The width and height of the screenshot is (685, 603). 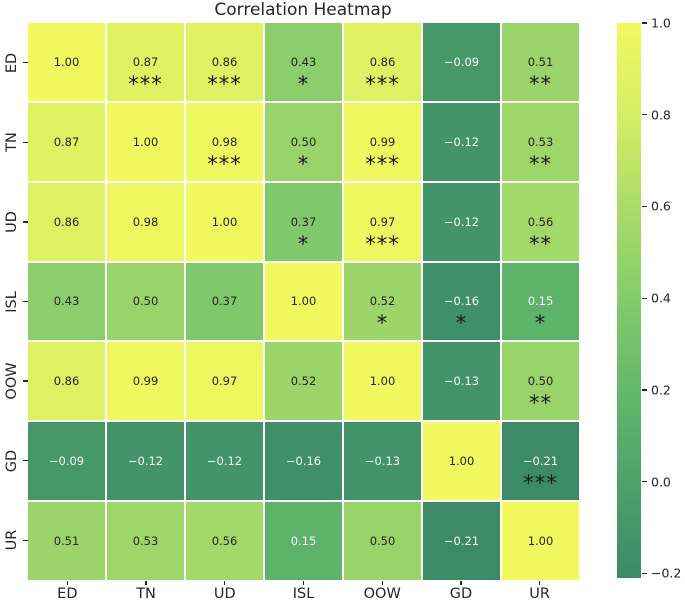 I want to click on heatmap-cell: −0.21, so click(x=461, y=541).